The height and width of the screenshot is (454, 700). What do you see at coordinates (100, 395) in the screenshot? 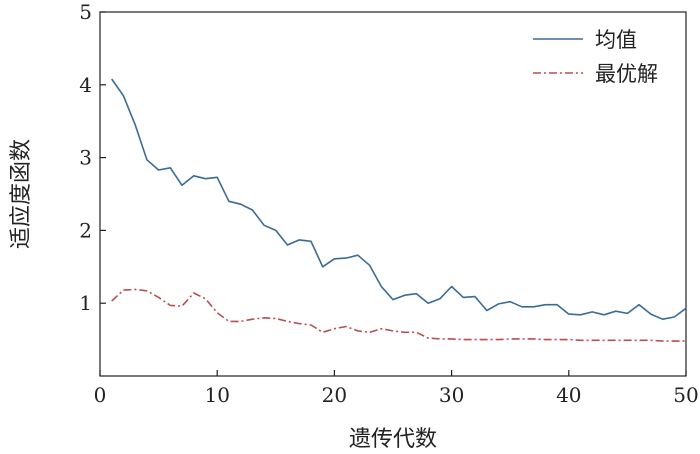
I see `x-tick-label: 0` at bounding box center [100, 395].